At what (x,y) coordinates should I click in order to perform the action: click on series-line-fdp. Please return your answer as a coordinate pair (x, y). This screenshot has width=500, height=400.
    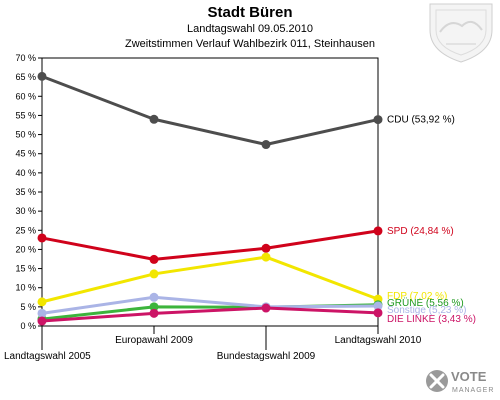
    Looking at the image, I should click on (210, 279).